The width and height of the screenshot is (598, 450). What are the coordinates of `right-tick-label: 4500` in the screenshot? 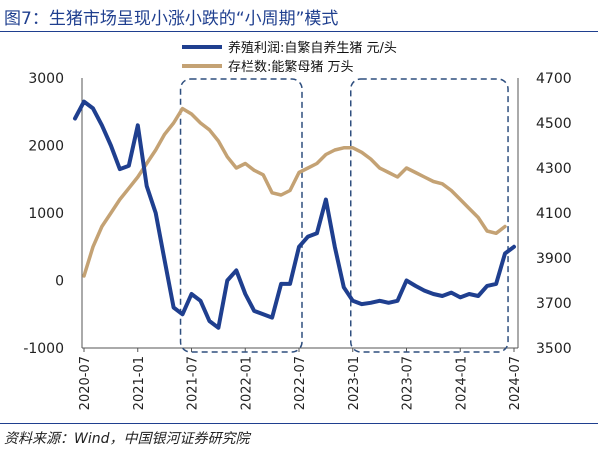 It's located at (554, 124).